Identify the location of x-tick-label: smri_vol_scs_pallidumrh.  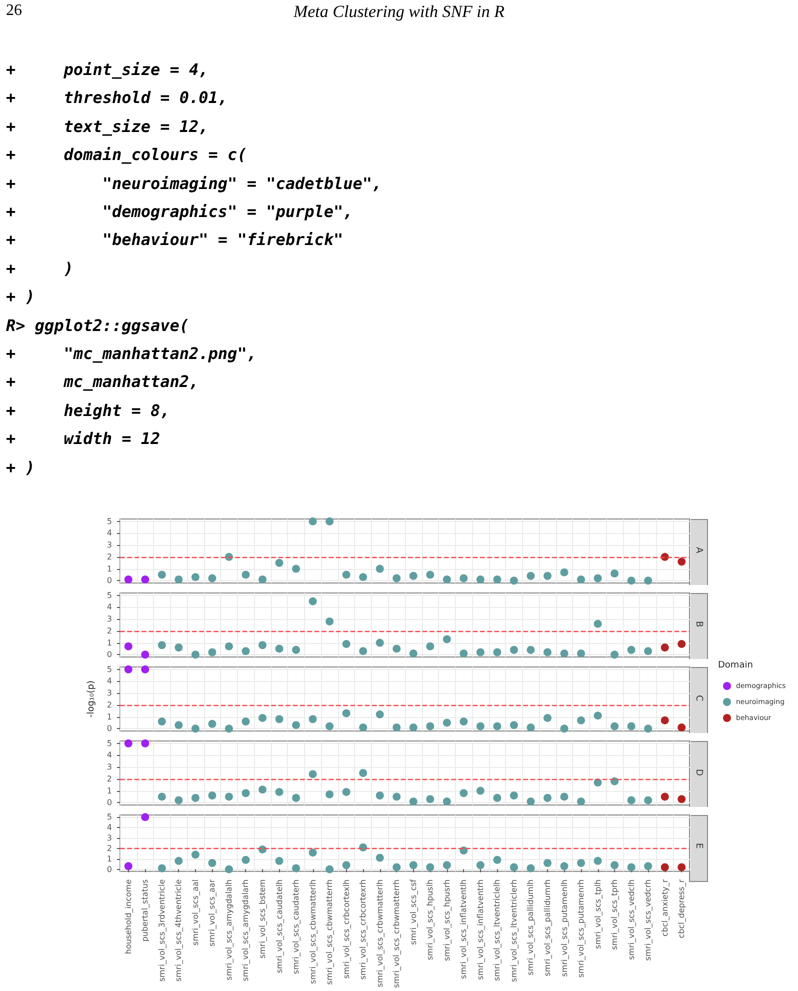
(547, 927).